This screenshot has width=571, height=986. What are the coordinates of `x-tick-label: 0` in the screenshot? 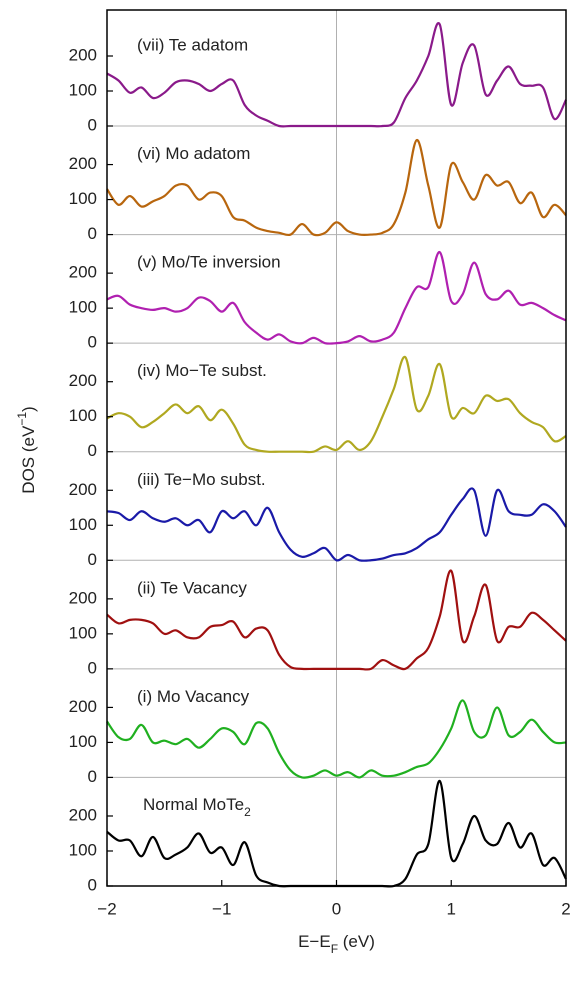 It's located at (336, 908).